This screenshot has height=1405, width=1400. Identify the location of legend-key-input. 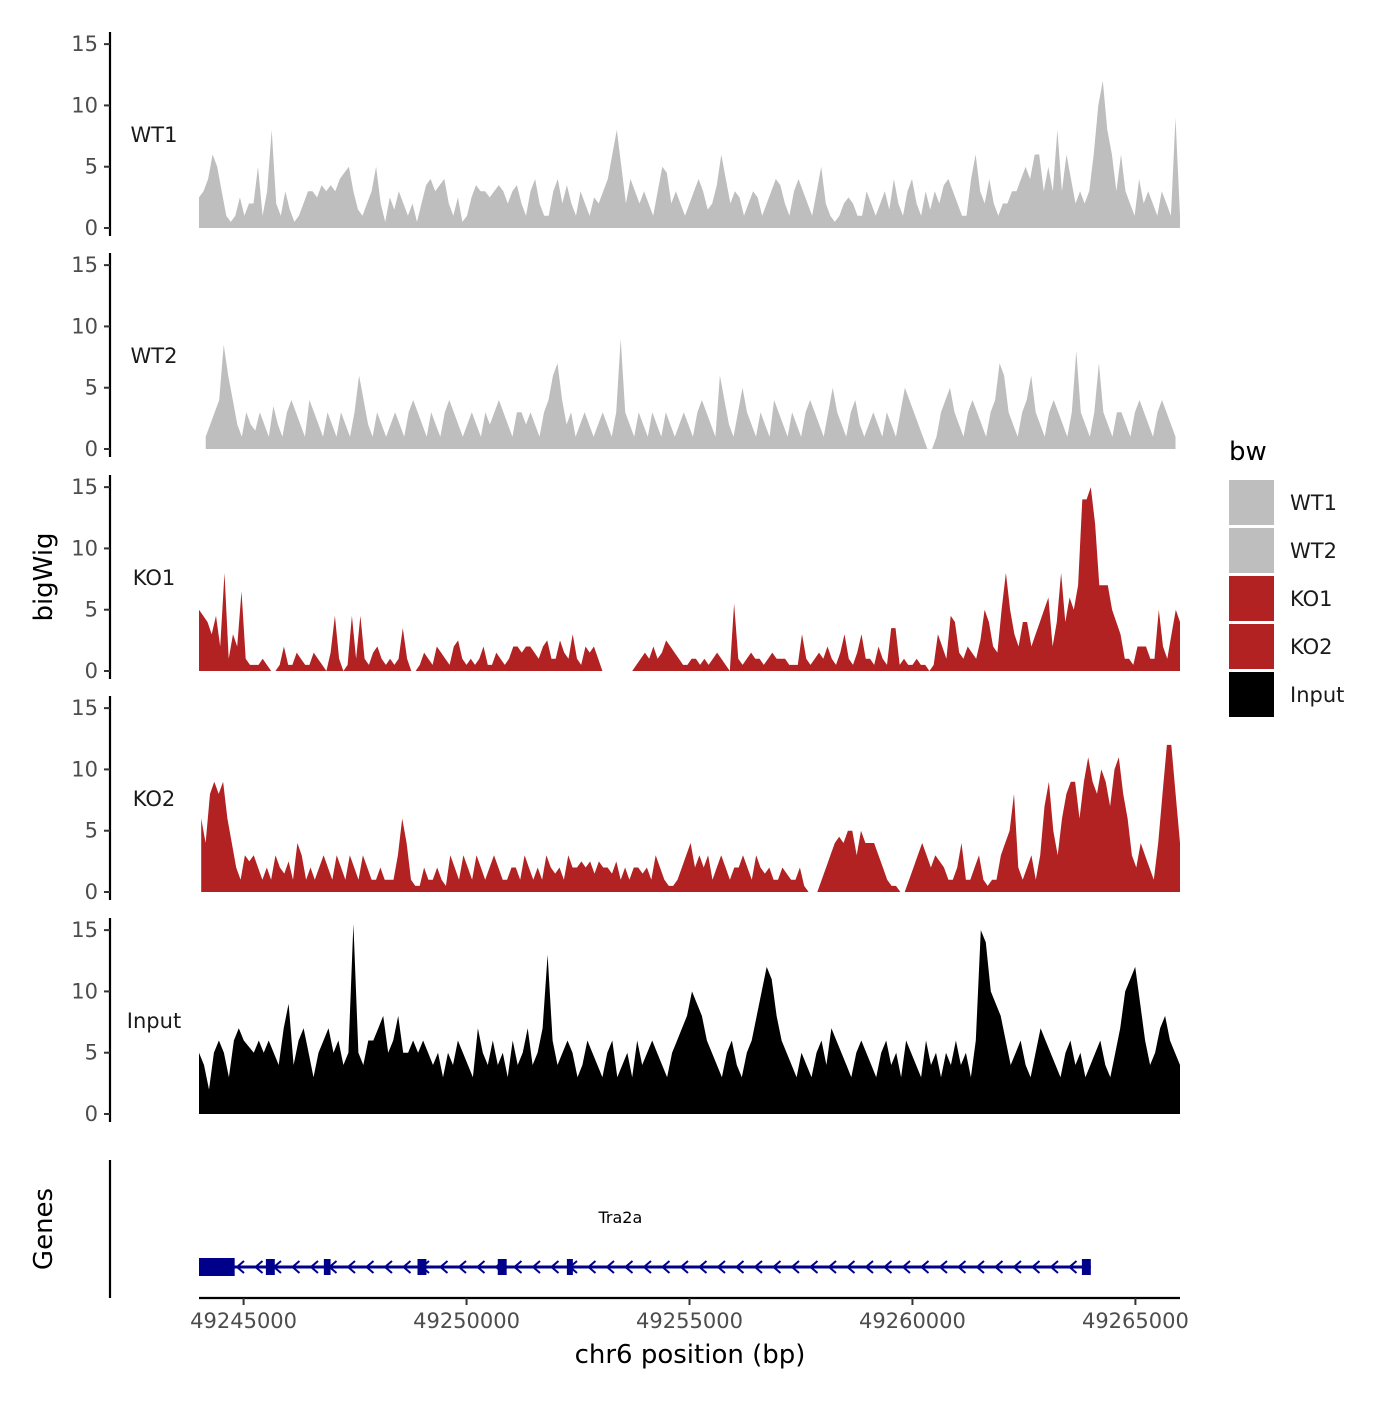
(1251, 694).